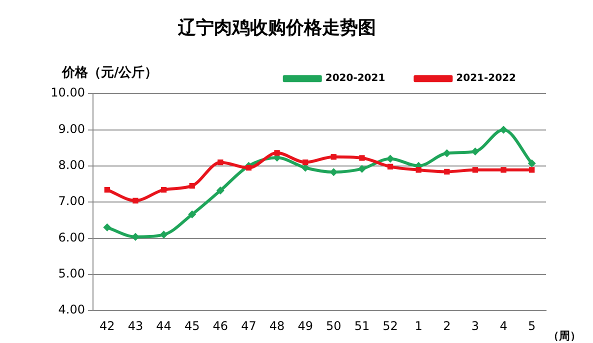 The image size is (593, 343). Describe the element at coordinates (504, 325) in the screenshot. I see `x-tick-label: 4` at that location.